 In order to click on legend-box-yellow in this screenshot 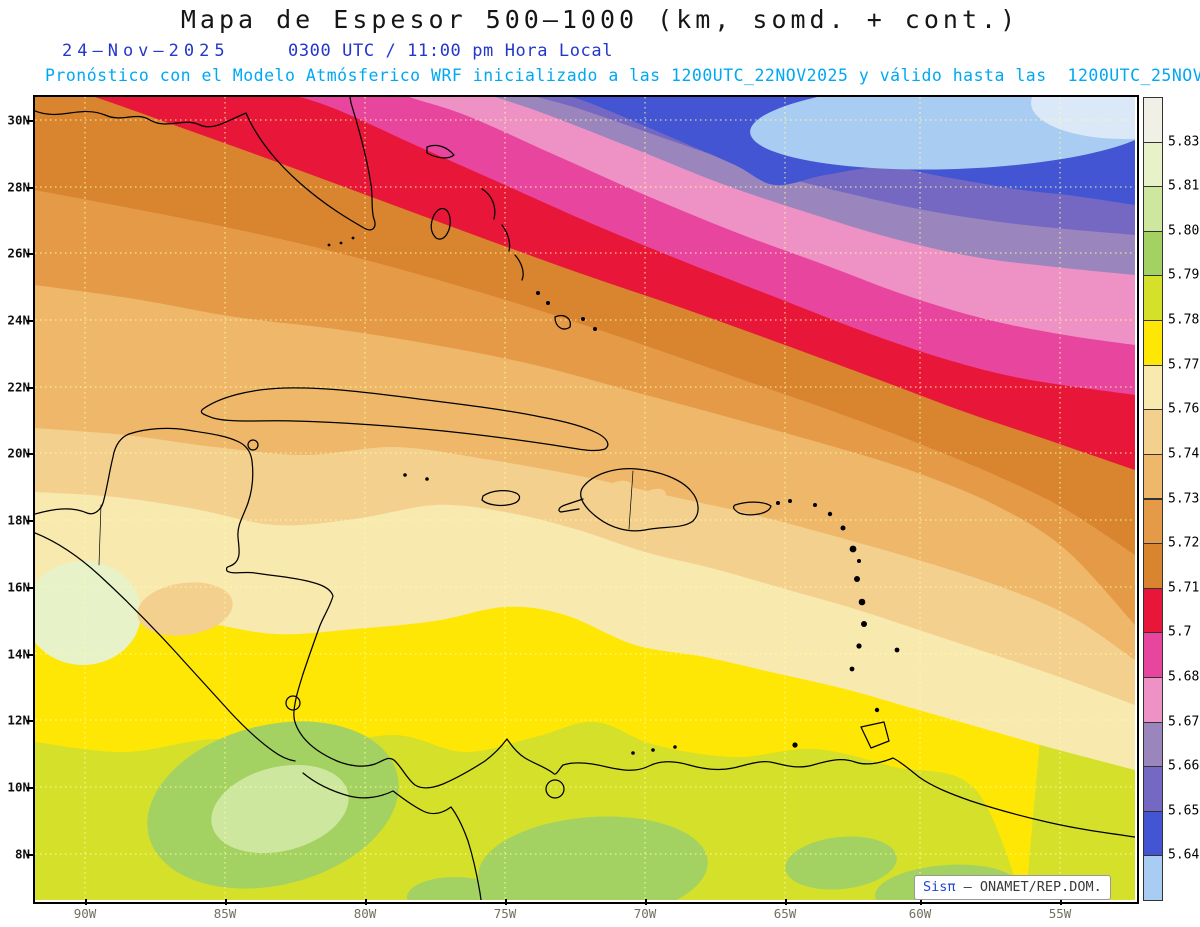, I will do `click(1153, 343)`.